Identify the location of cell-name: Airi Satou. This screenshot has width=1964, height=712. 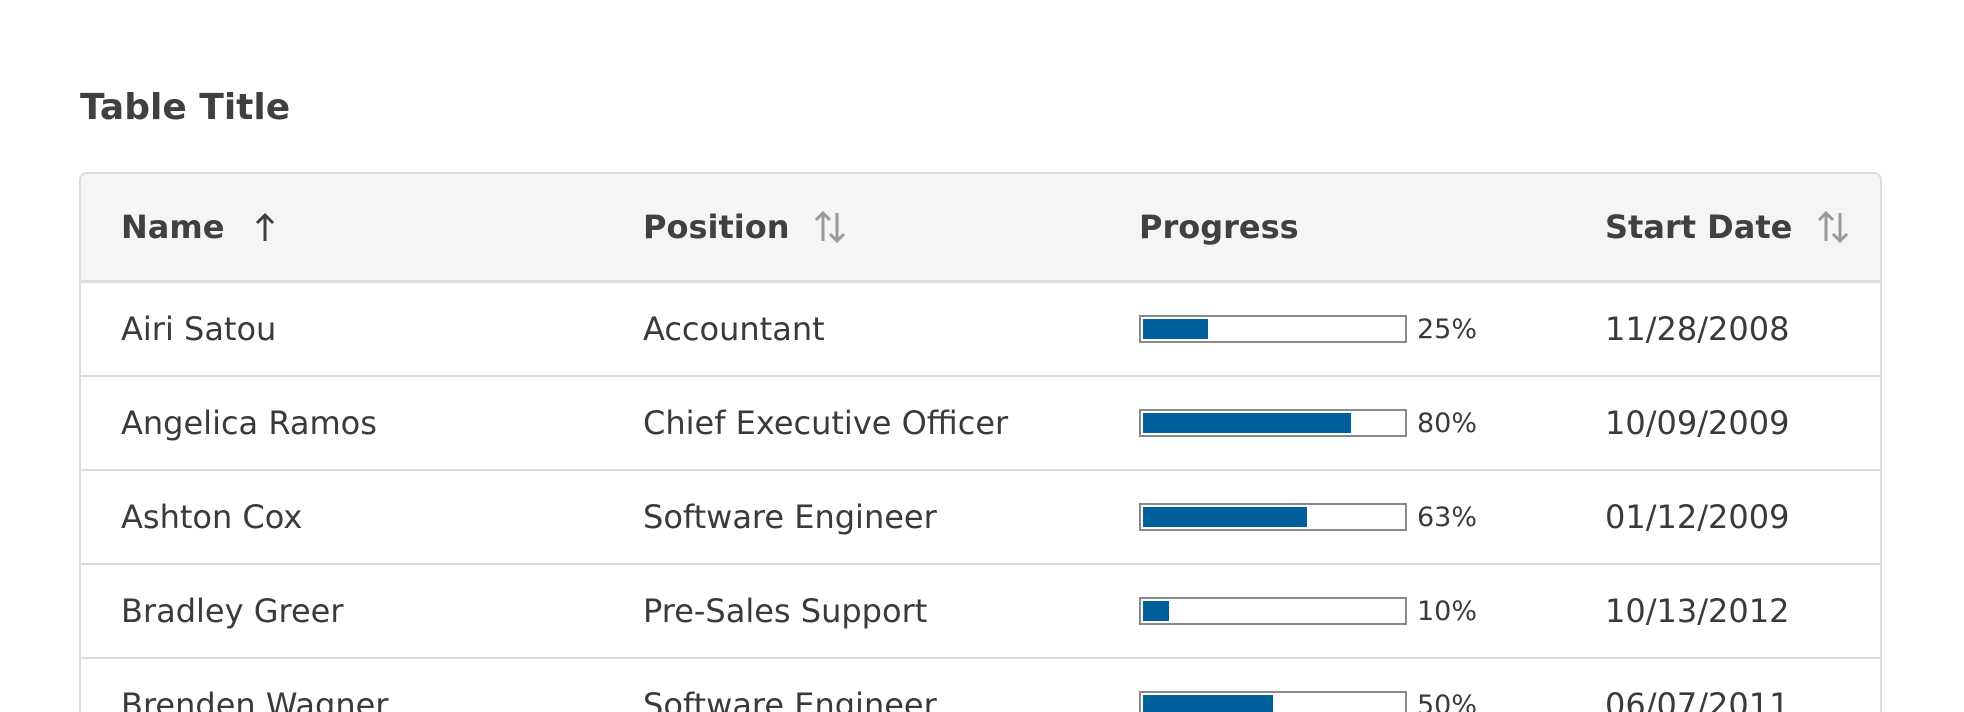
(199, 329).